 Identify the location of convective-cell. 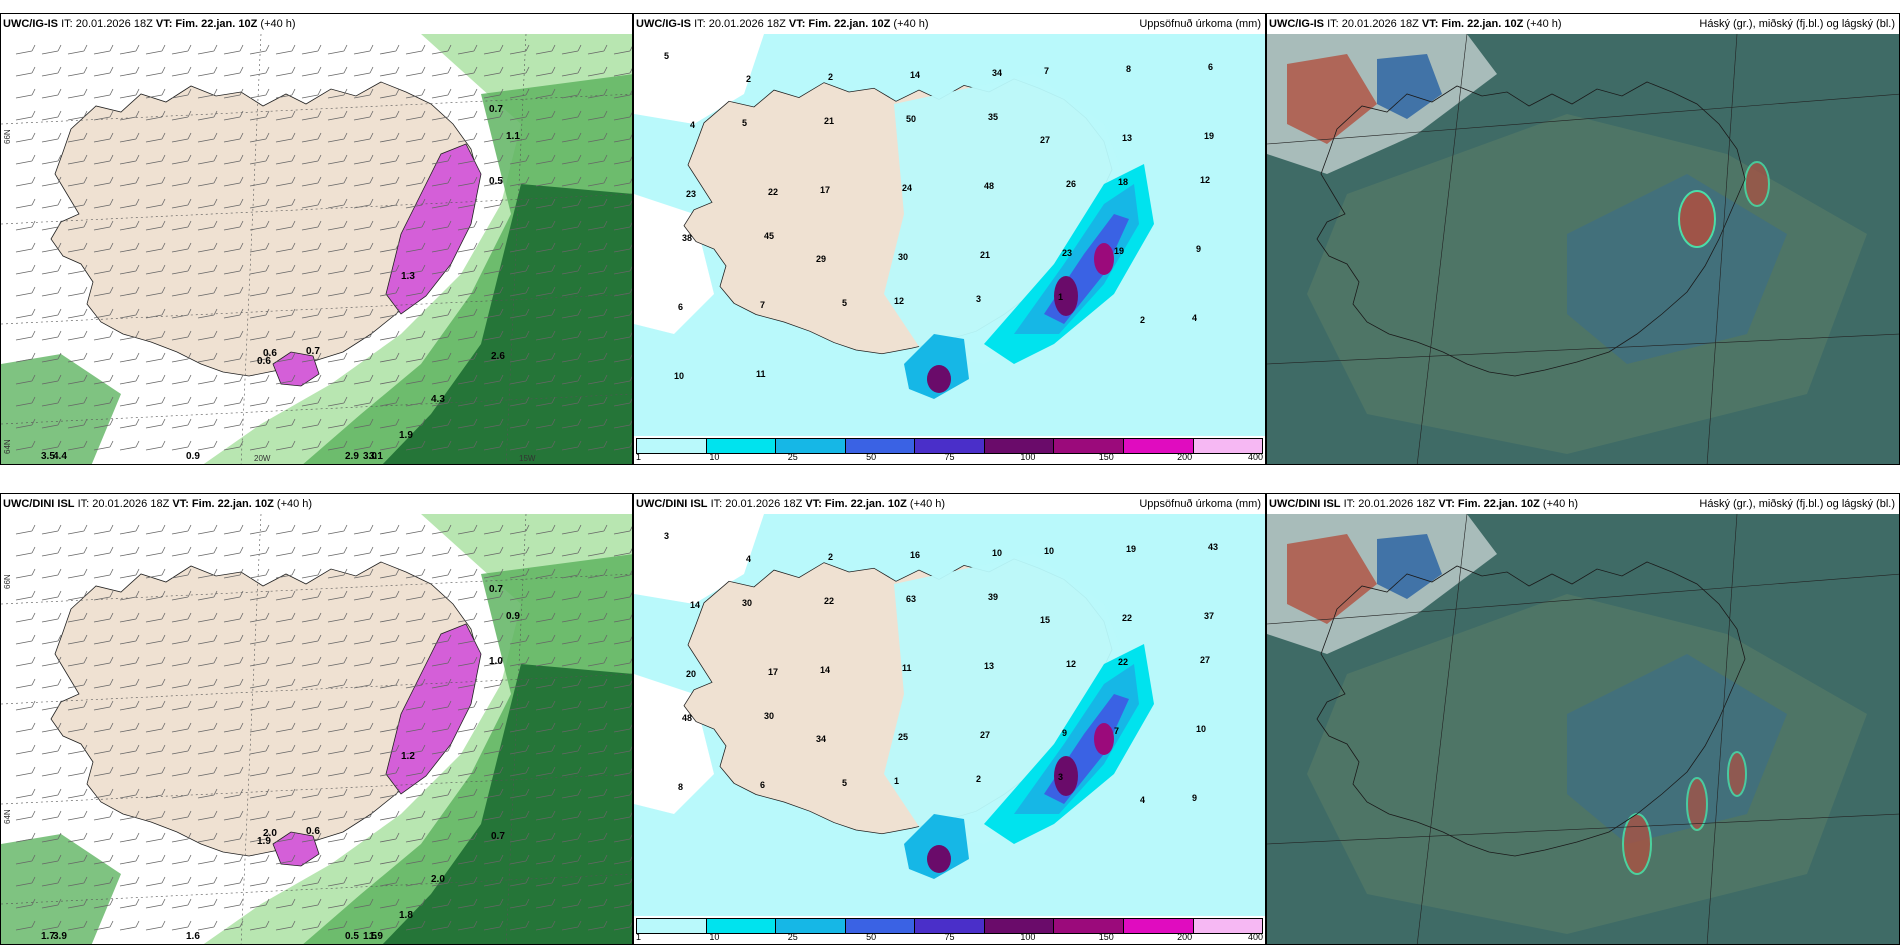
(1637, 844).